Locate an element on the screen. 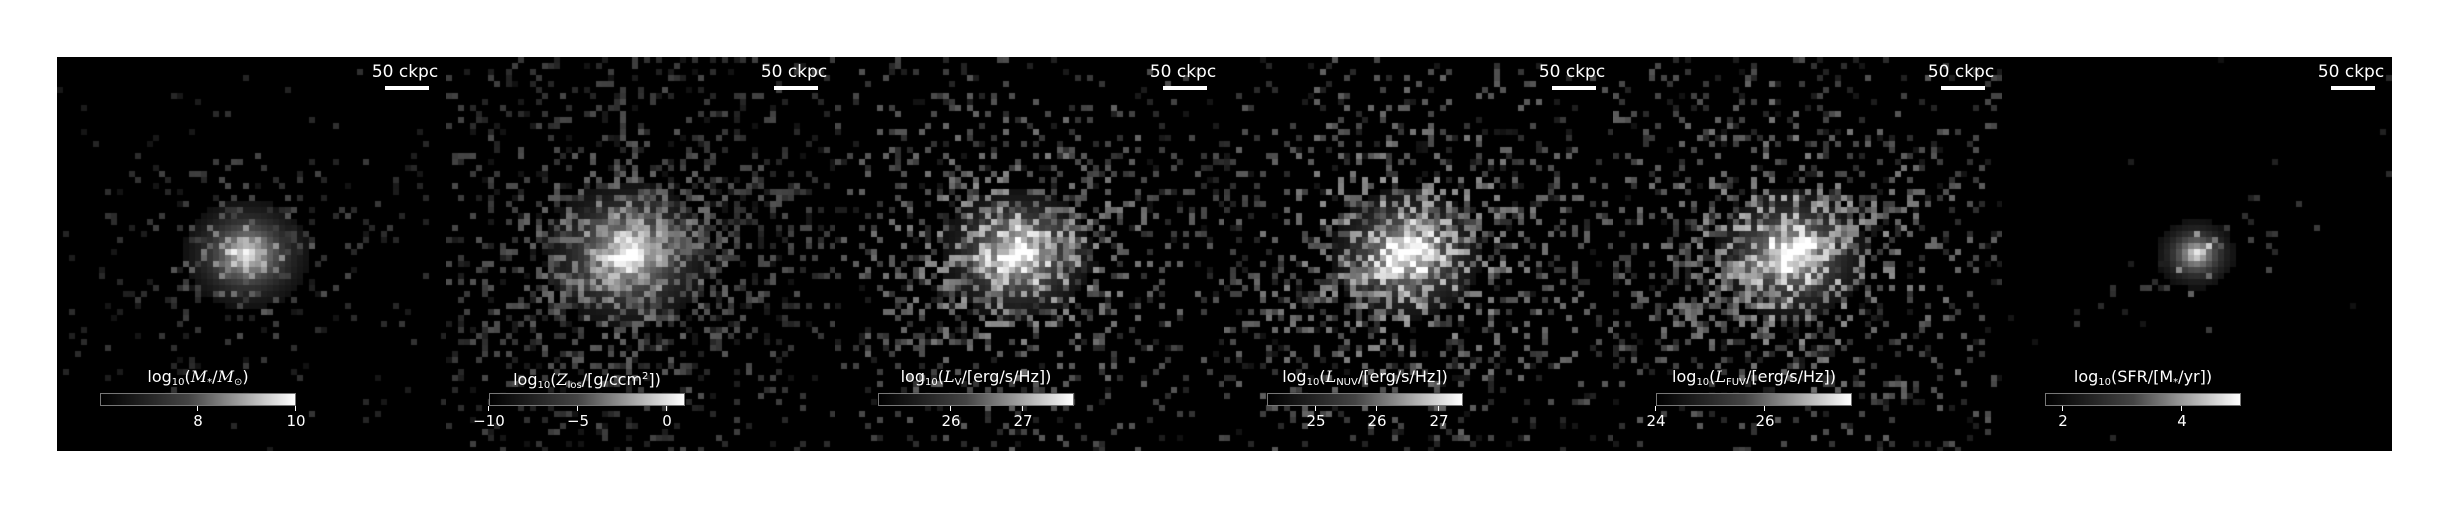 The image size is (2444, 507). metallicity-map is located at coordinates (640, 254).